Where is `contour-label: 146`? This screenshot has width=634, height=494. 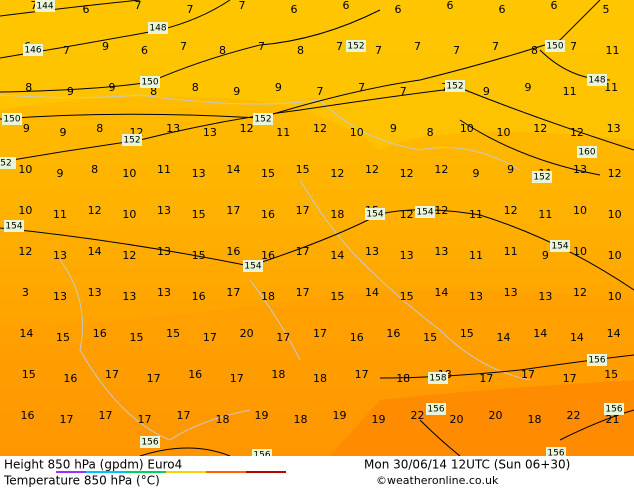
contour-label: 146 is located at coordinates (32, 51).